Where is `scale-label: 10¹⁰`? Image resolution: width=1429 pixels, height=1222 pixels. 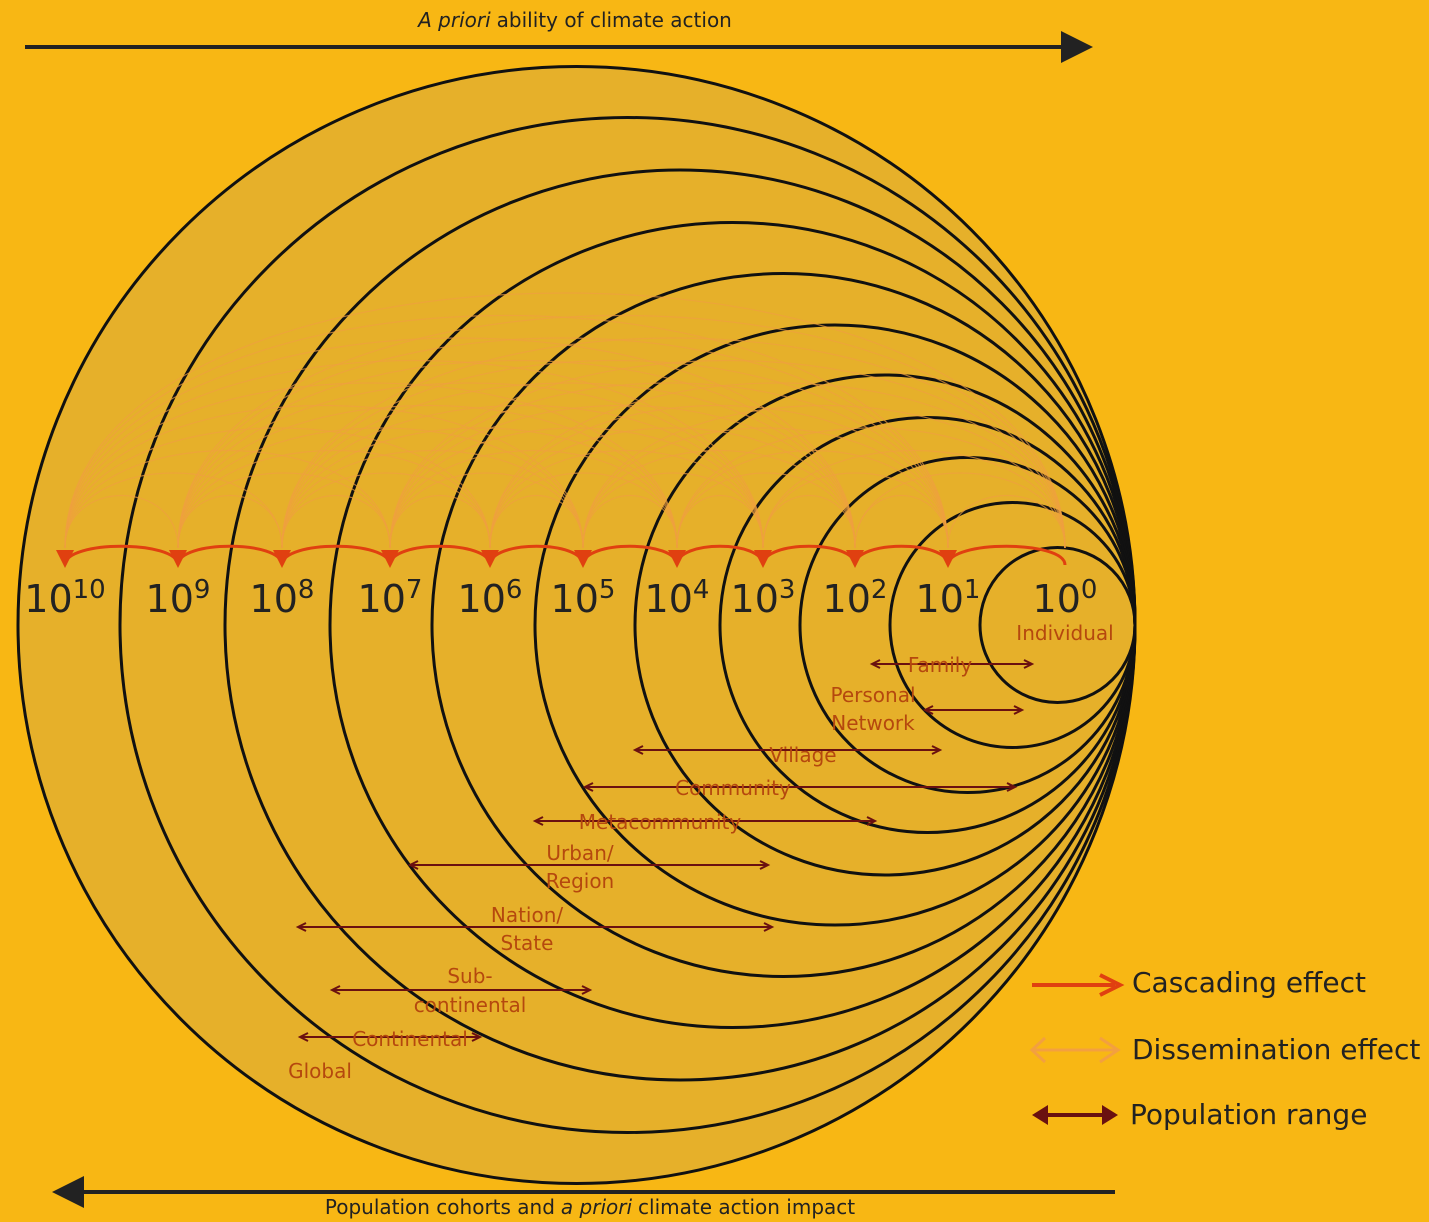 scale-label: 10¹⁰ is located at coordinates (64, 598).